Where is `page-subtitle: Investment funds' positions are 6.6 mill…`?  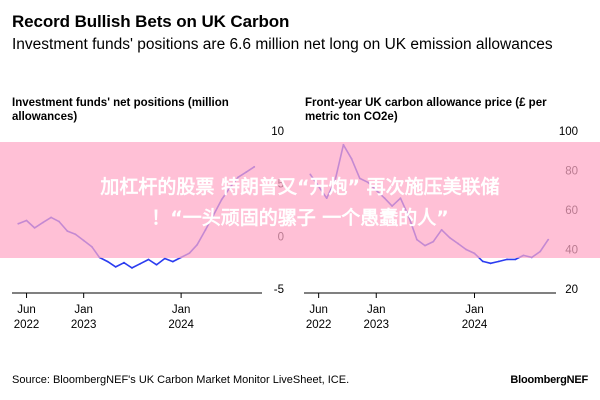
page-subtitle: Investment funds' positions are 6.6 mill… is located at coordinates (282, 44).